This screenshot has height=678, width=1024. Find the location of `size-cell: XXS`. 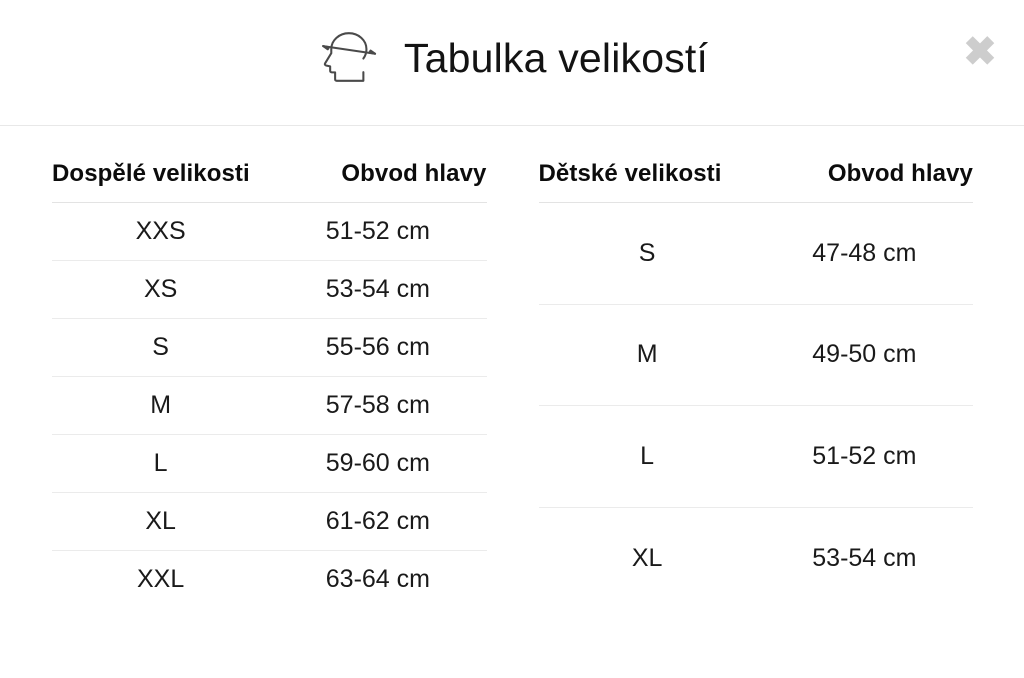

size-cell: XXS is located at coordinates (161, 231).